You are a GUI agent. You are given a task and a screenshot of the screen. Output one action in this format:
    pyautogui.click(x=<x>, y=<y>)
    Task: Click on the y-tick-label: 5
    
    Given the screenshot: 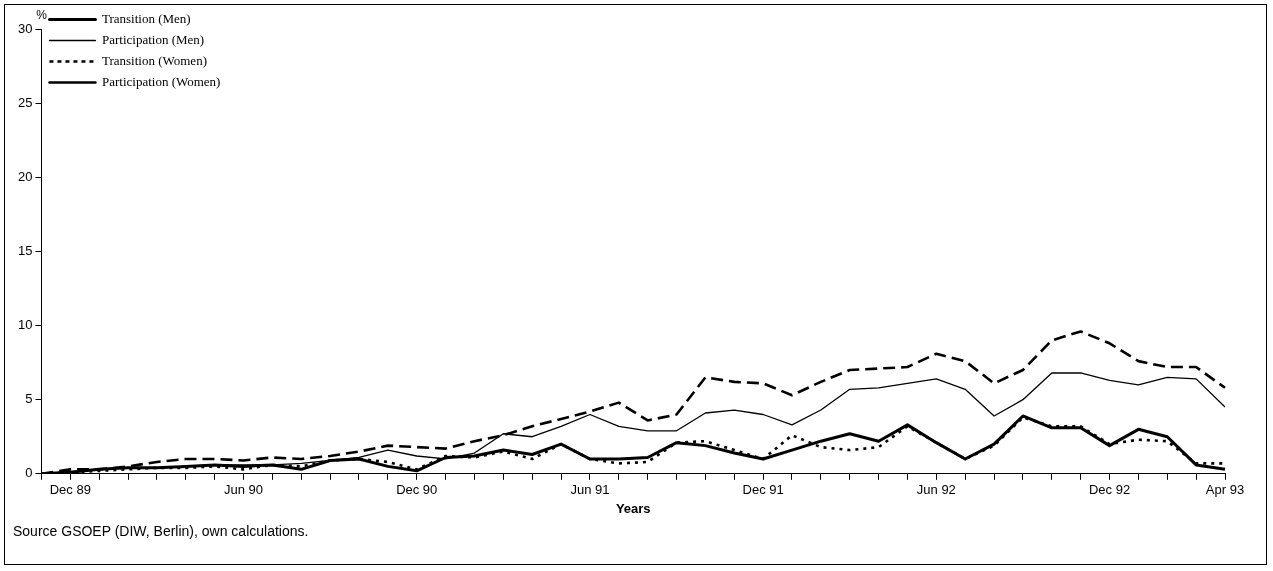 What is the action you would take?
    pyautogui.click(x=29, y=399)
    